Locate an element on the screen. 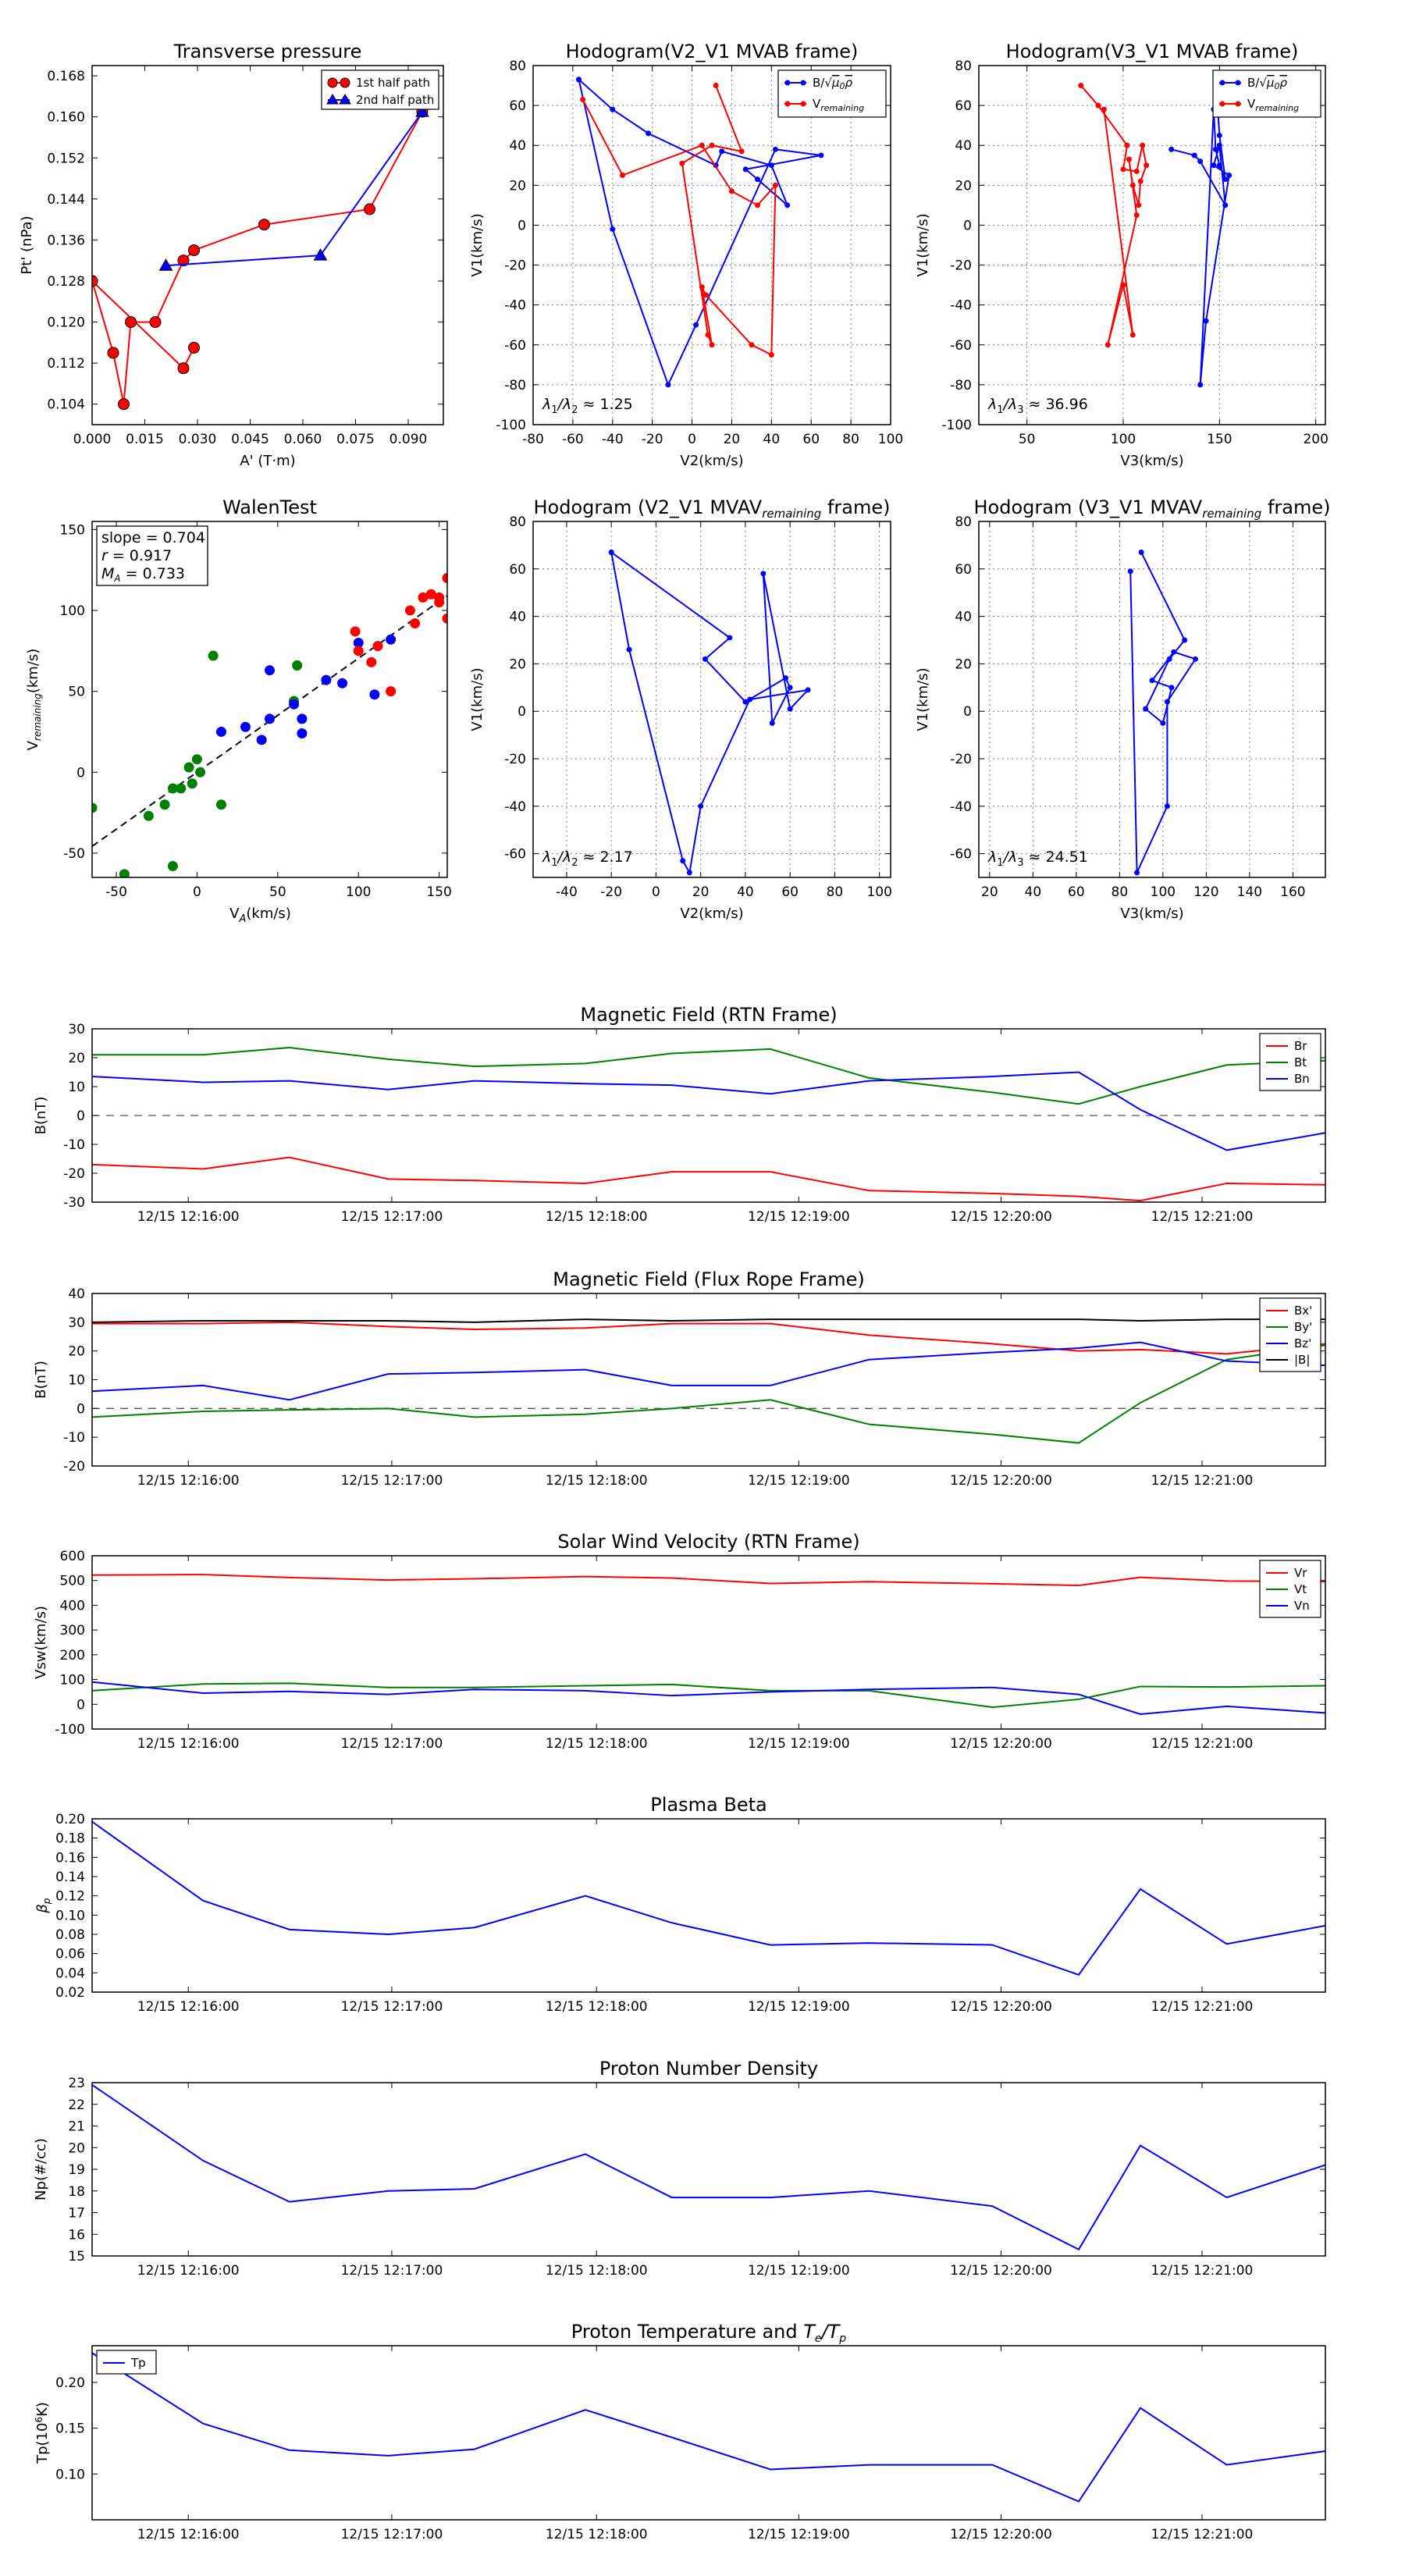 Image resolution: width=1405 pixels, height=2576 pixels. title-p: p is located at coordinates (842, 2338).